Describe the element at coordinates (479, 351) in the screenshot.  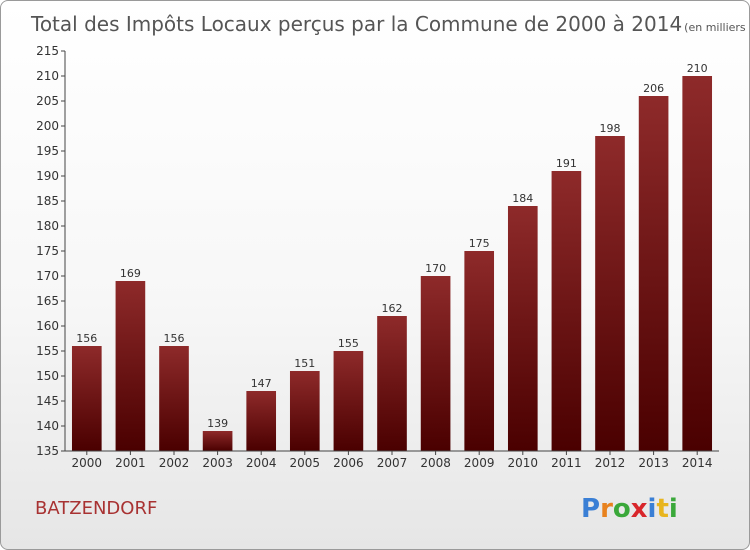
I see `bar-2009` at that location.